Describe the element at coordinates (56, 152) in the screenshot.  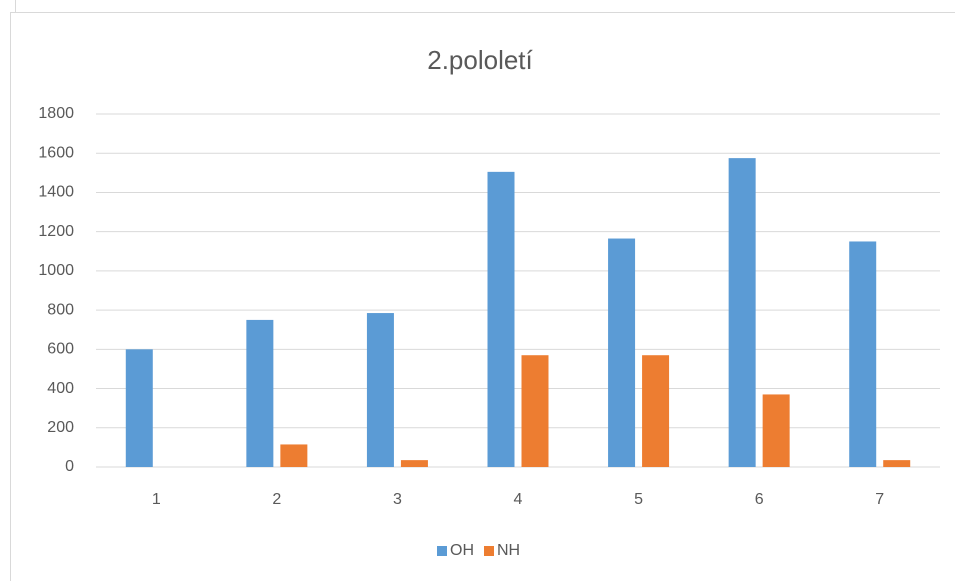
I see `y-tick-label: 1600` at that location.